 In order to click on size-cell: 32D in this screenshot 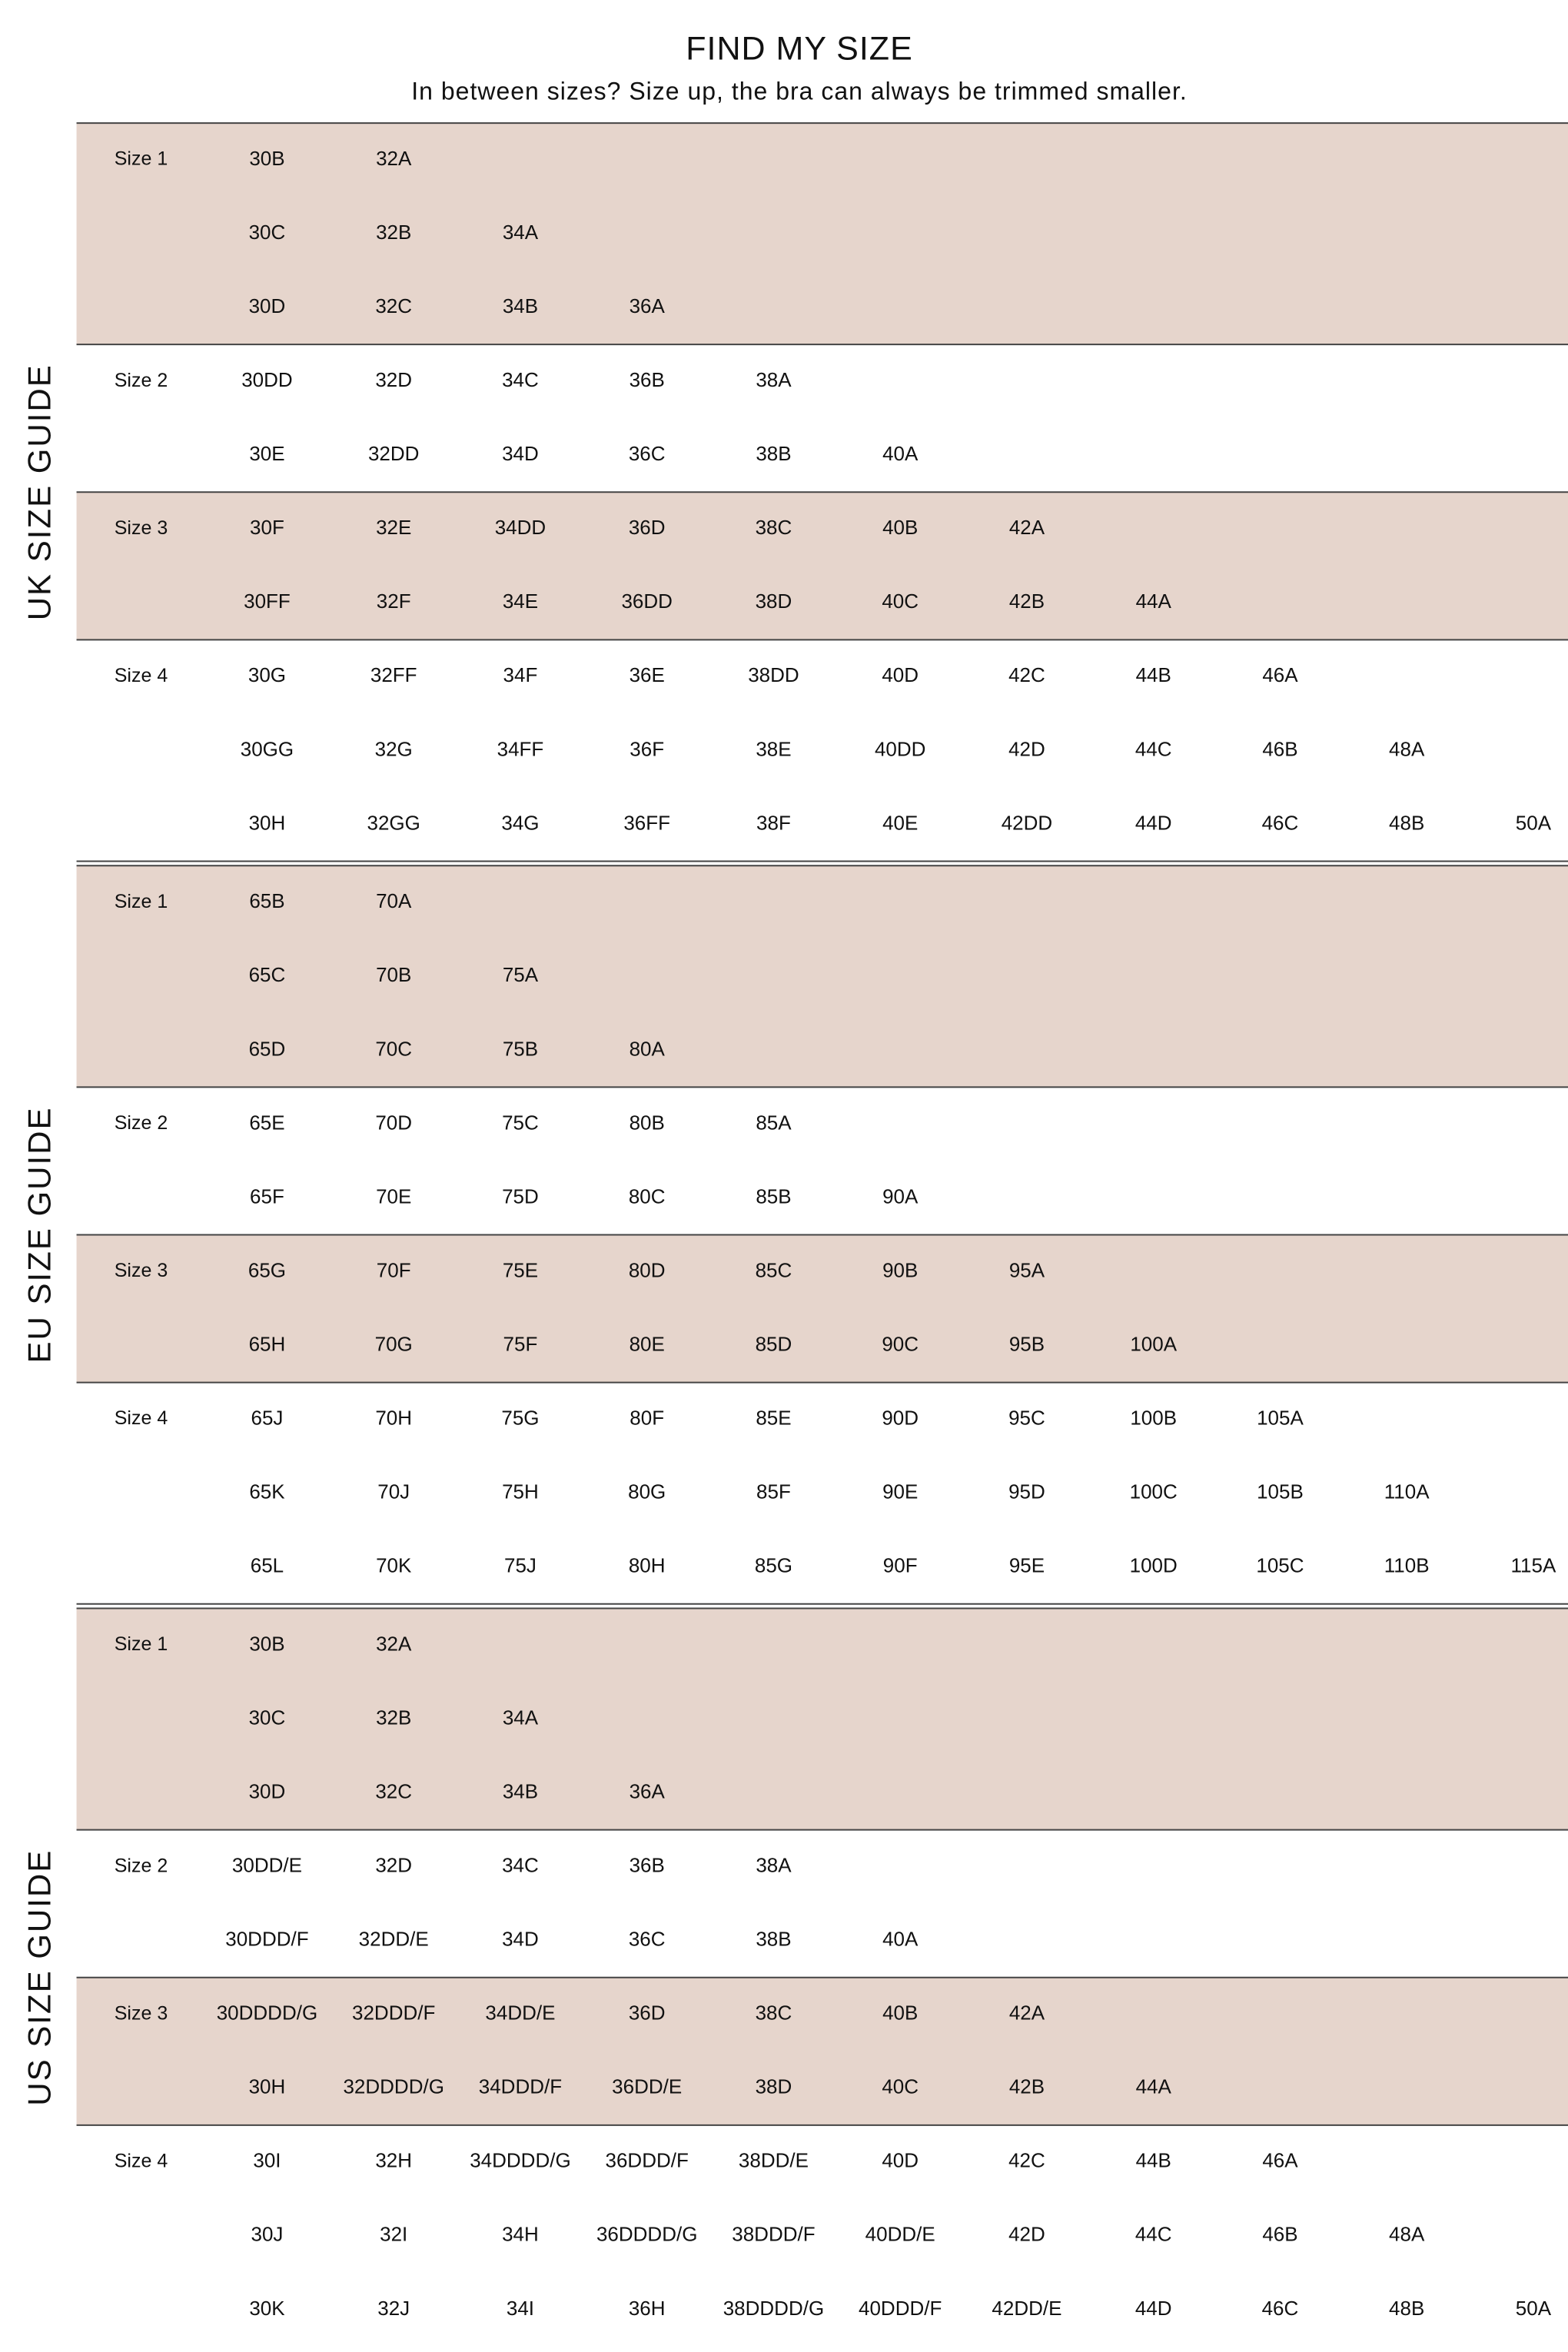, I will do `click(393, 1865)`.